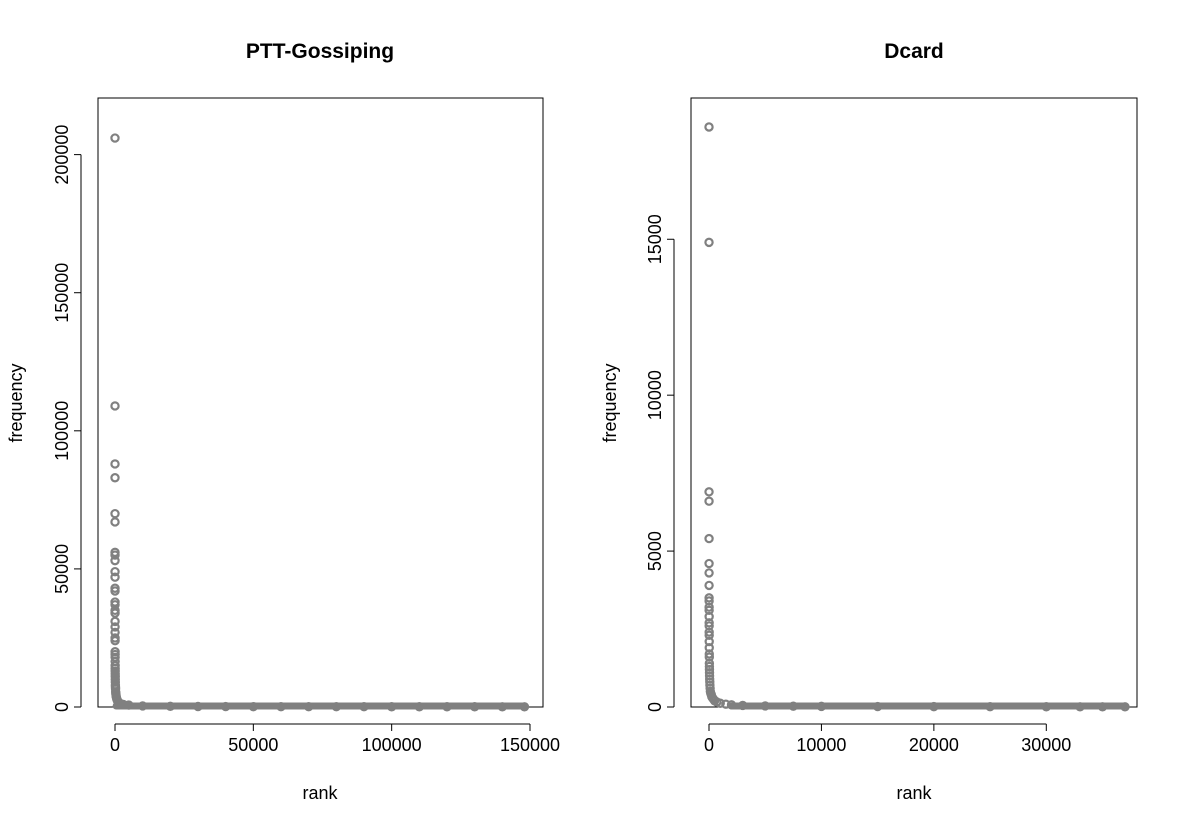 This screenshot has width=1187, height=830. Describe the element at coordinates (821, 745) in the screenshot. I see `x-tick-label: 10000` at that location.